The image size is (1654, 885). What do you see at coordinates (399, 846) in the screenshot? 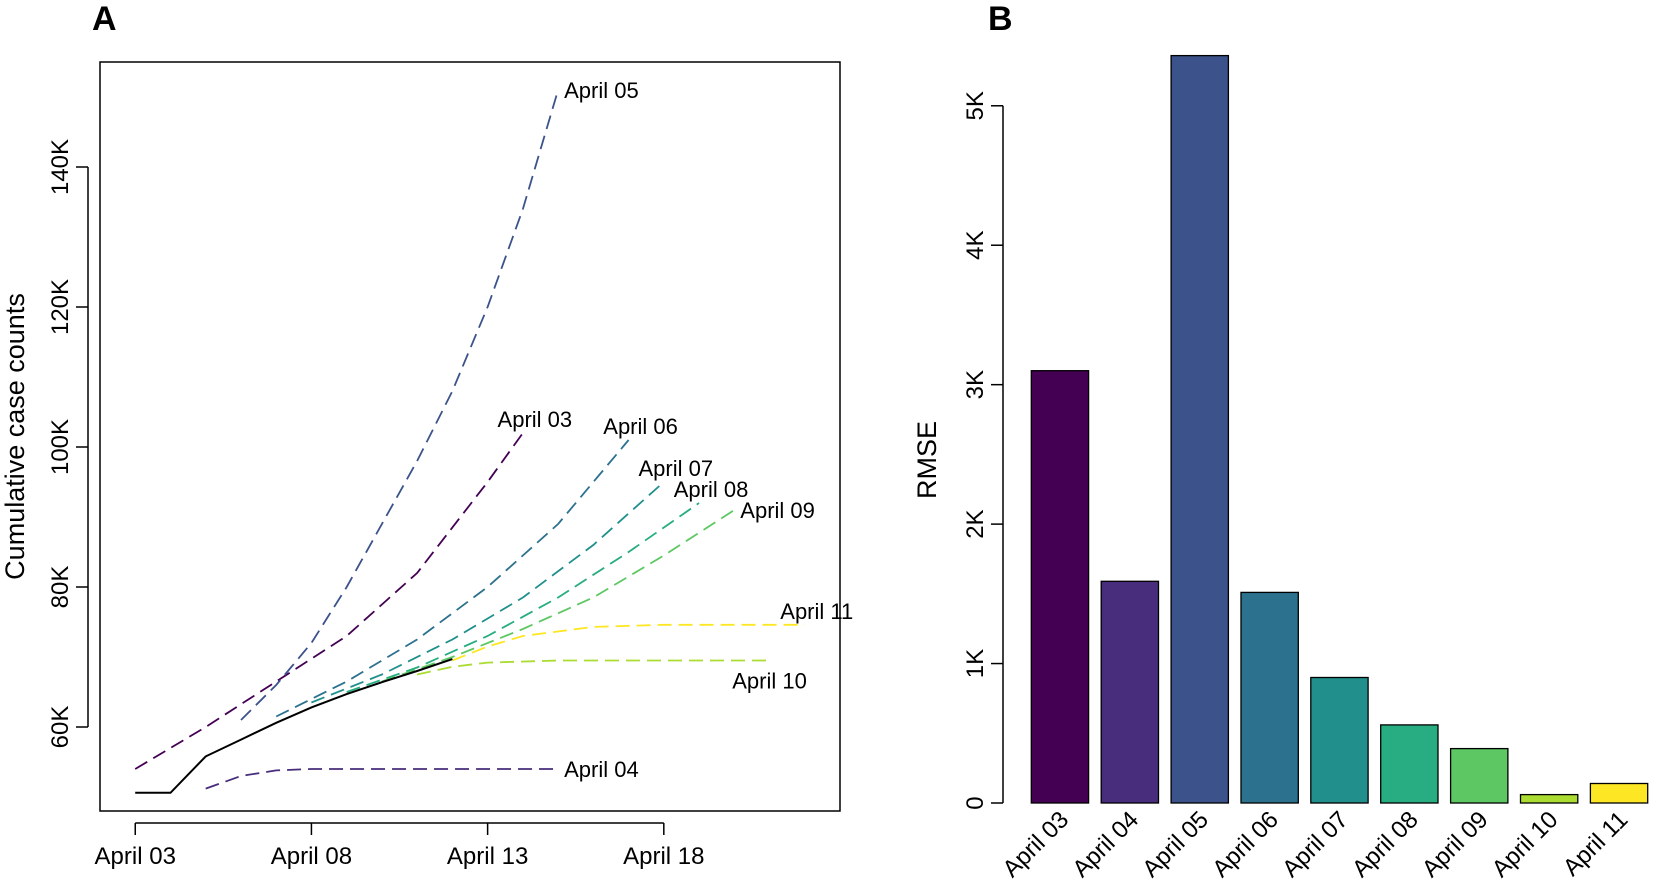
I see `panel-a-x-axis: April 03 April 08 April 13 April 18` at bounding box center [399, 846].